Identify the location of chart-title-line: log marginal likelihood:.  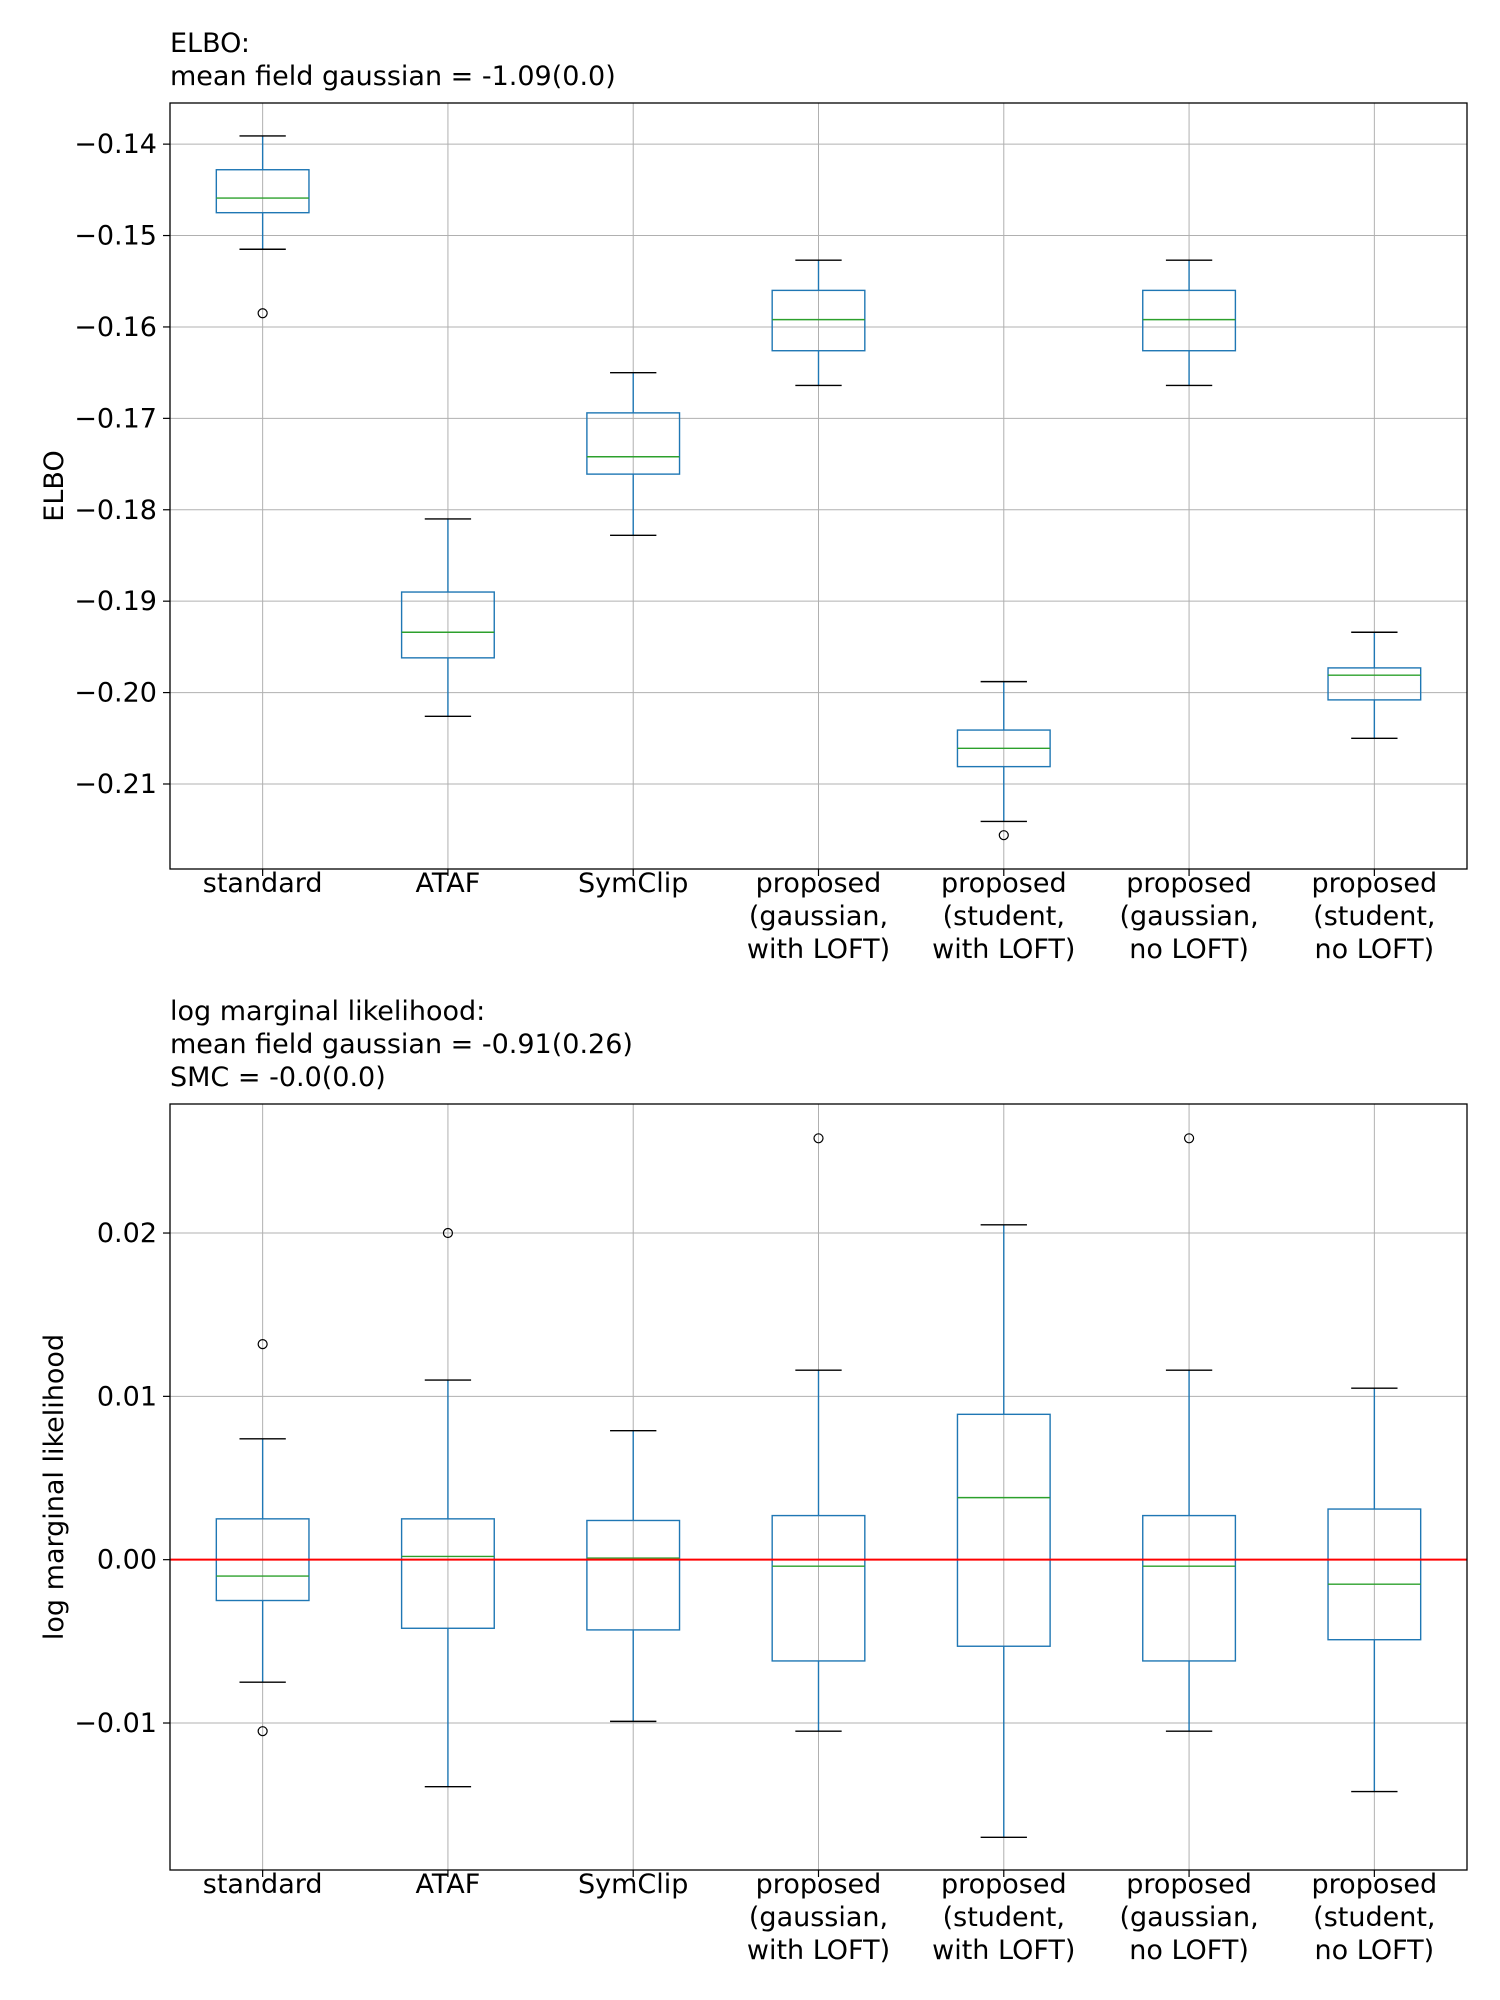
(327, 1011).